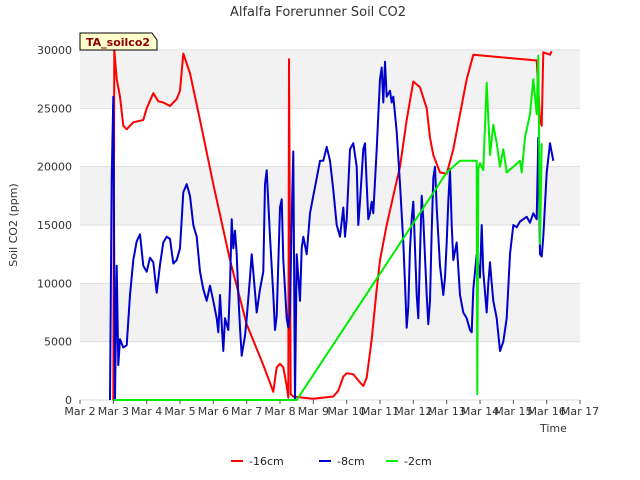  Describe the element at coordinates (331, 461) in the screenshot. I see `legend: -16cm -8cm -2cm` at that location.